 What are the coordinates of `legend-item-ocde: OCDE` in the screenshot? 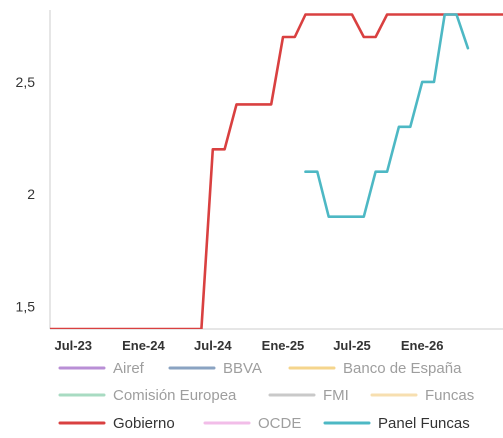 It's located at (252, 423).